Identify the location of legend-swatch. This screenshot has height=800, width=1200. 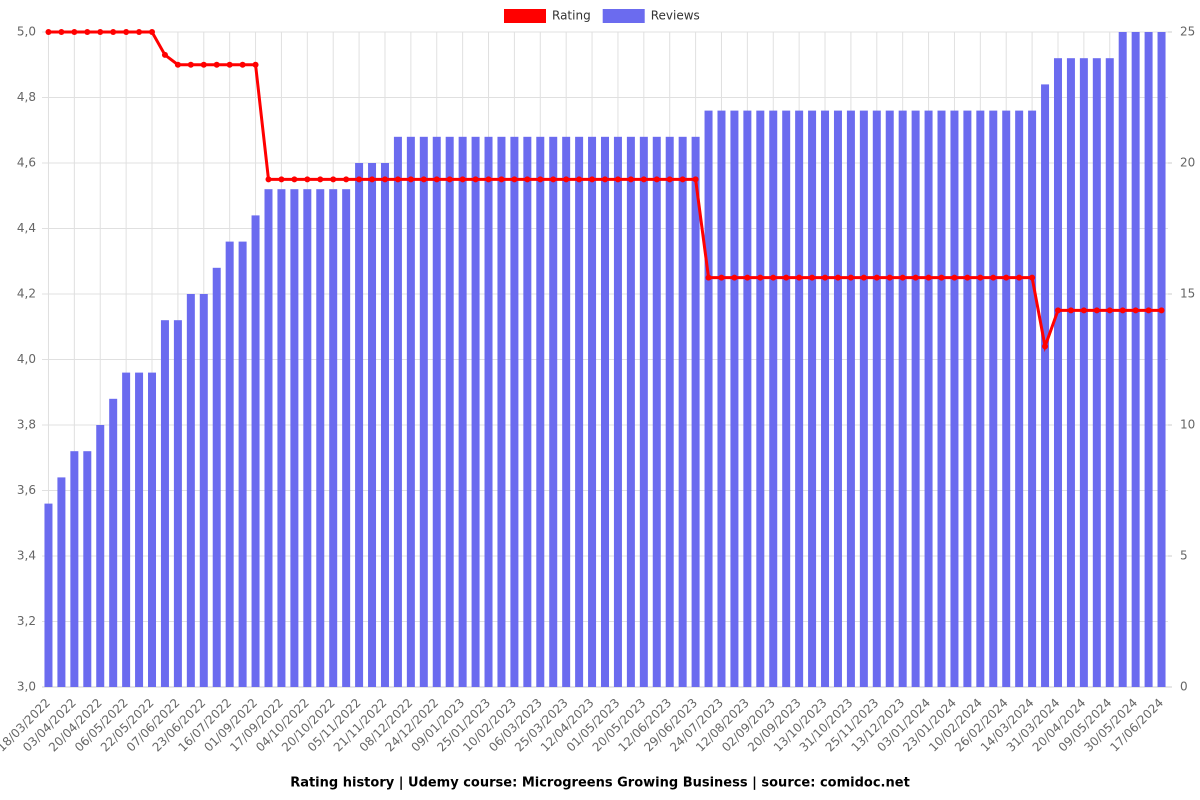
(525, 16).